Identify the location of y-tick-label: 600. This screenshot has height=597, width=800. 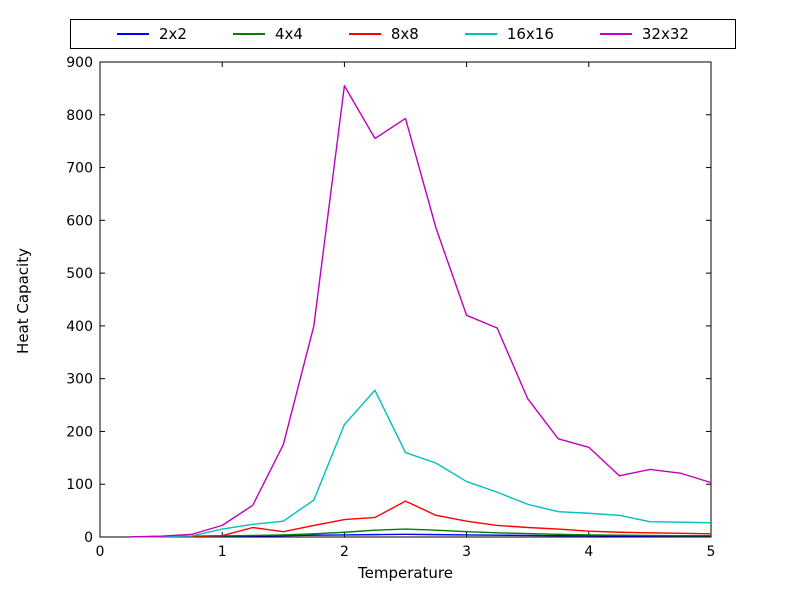
(79, 221).